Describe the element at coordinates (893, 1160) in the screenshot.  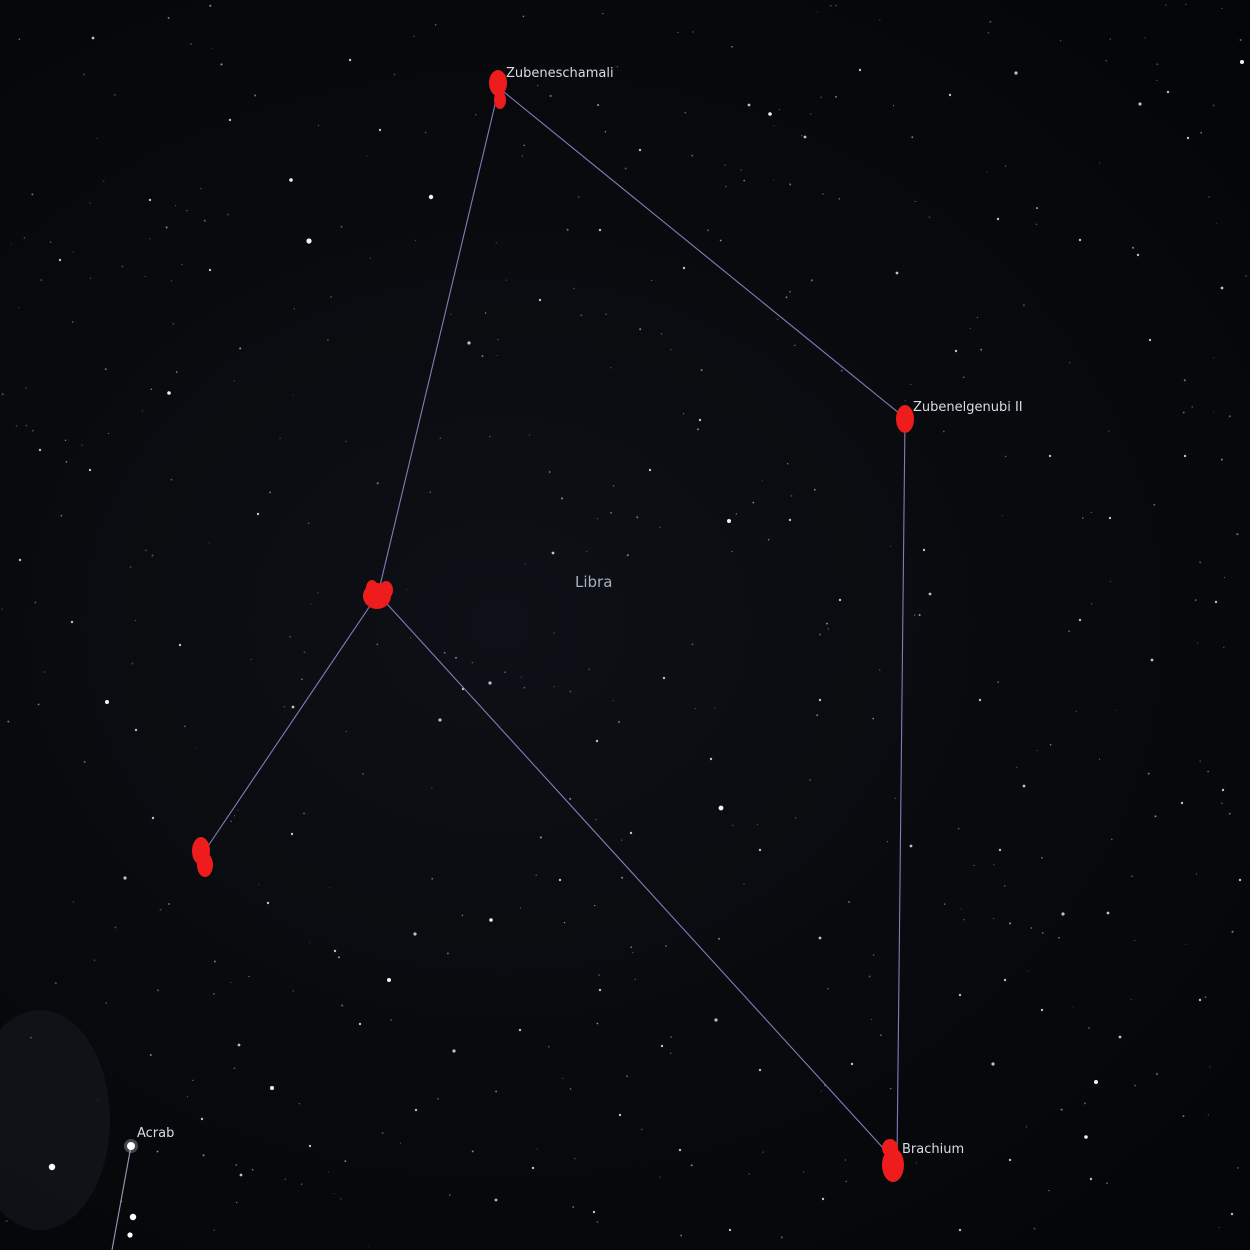
I see `marker-brachium` at that location.